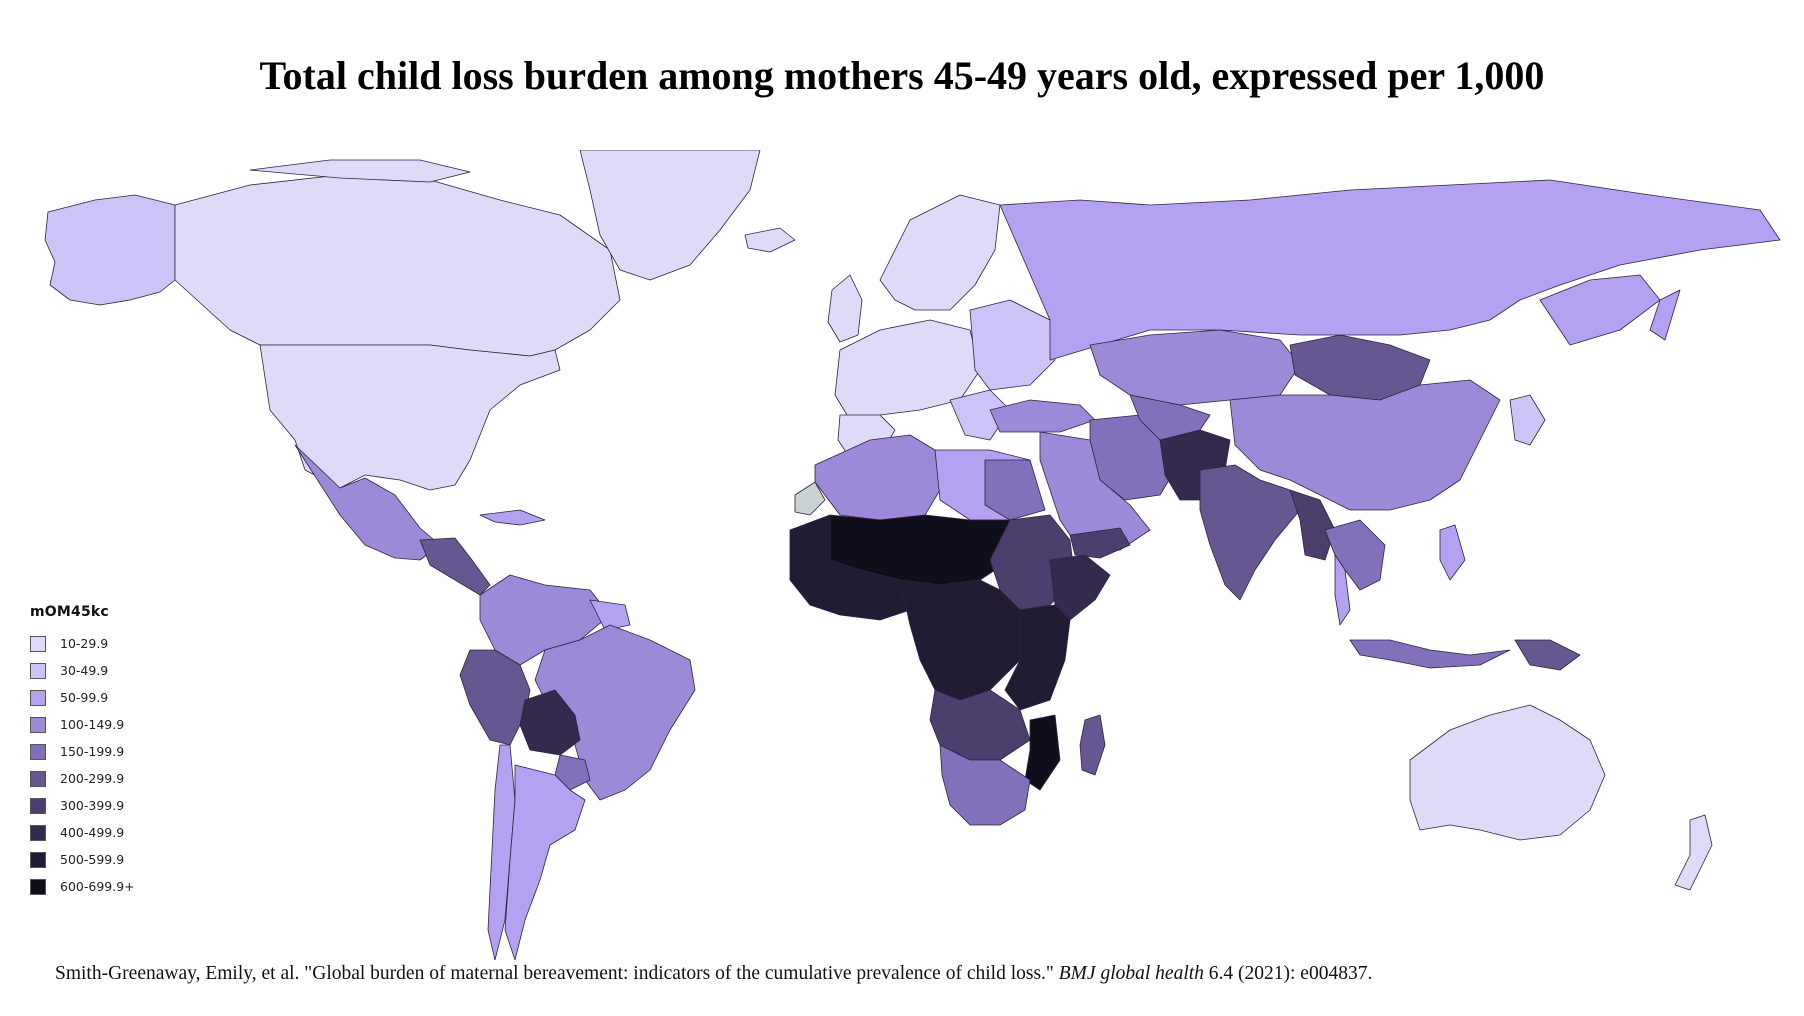 The height and width of the screenshot is (1016, 1804). What do you see at coordinates (845, 308) in the screenshot?
I see `region-uk-ireland` at bounding box center [845, 308].